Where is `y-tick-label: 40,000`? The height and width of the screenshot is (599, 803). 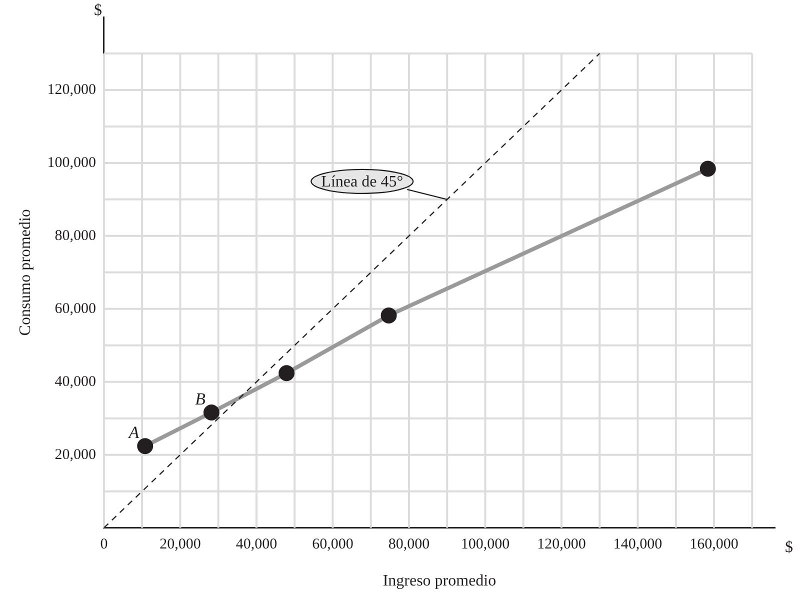 y-tick-label: 40,000 is located at coordinates (75, 382).